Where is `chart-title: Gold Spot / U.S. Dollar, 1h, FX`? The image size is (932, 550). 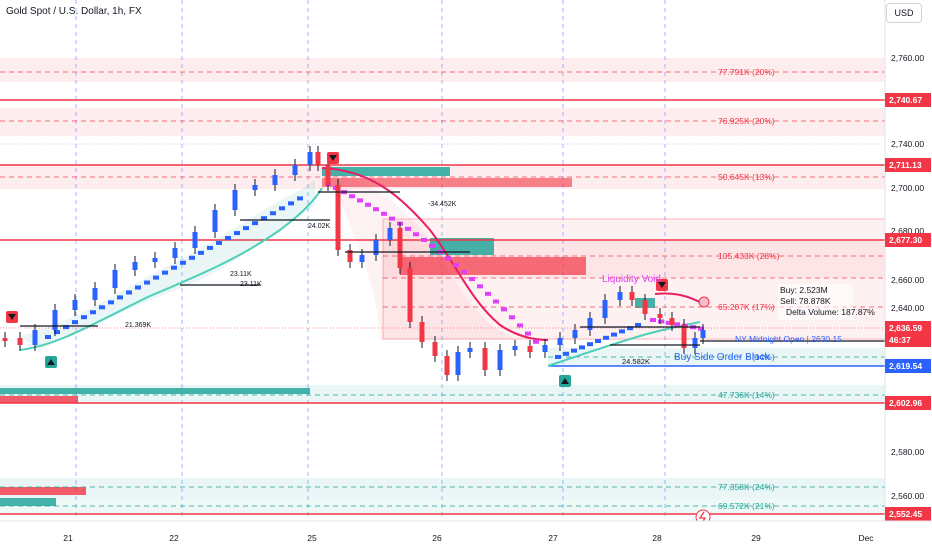 chart-title: Gold Spot / U.S. Dollar, 1h, FX is located at coordinates (74, 11).